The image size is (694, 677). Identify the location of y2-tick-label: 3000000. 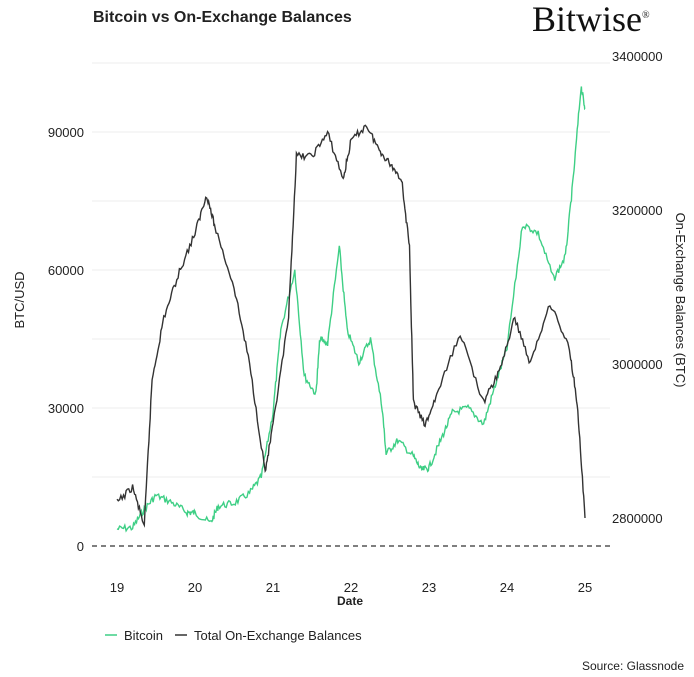
(637, 364).